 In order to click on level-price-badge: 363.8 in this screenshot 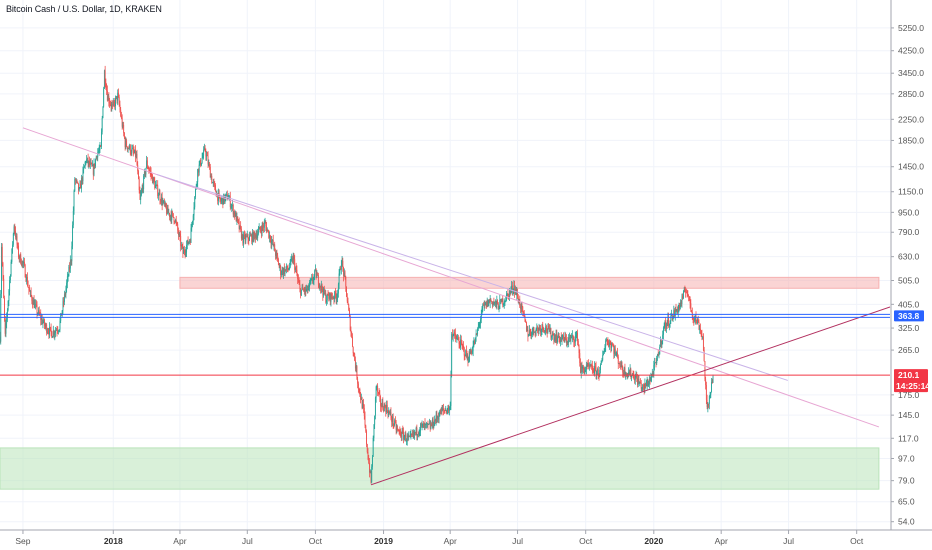, I will do `click(909, 316)`.